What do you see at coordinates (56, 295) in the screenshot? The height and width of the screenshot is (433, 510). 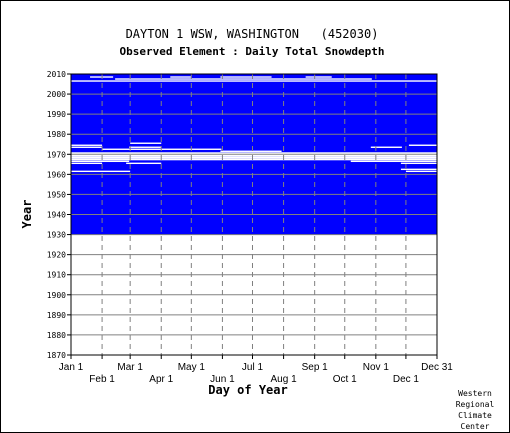 I see `y-tick-label: 1900` at bounding box center [56, 295].